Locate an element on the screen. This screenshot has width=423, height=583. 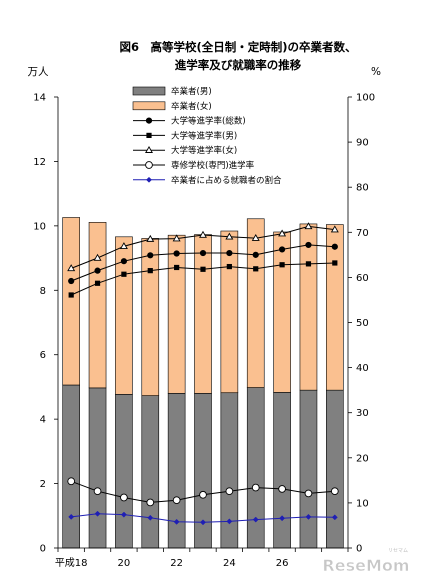
legend-label: 大学等進学率(総数) is located at coordinates (208, 121).